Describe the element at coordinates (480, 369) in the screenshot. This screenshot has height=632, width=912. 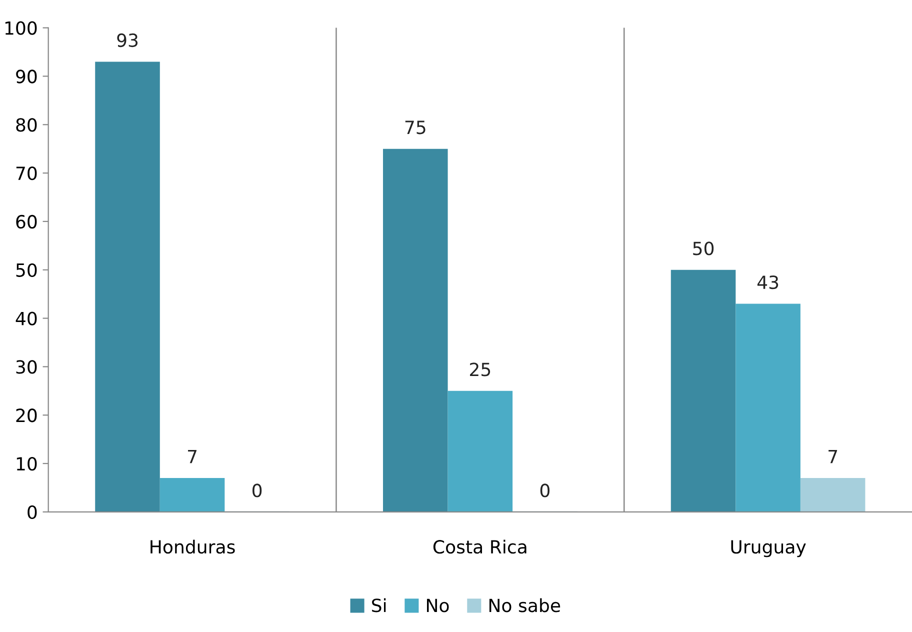
I see `data-label: 25` at that location.